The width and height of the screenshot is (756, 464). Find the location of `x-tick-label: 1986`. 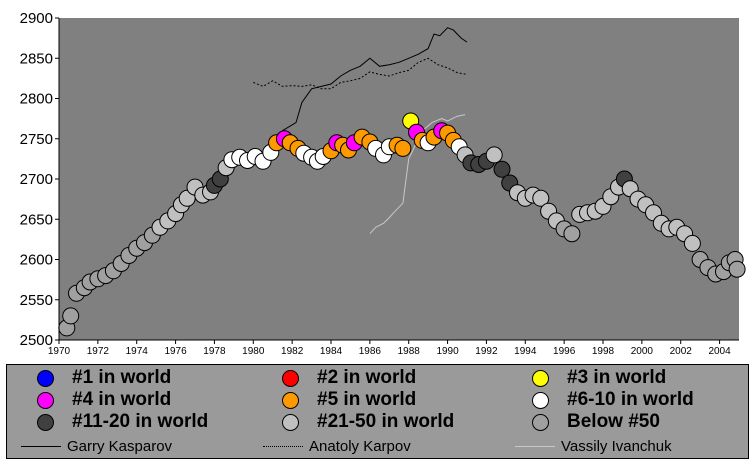

x-tick-label: 1986 is located at coordinates (370, 351).